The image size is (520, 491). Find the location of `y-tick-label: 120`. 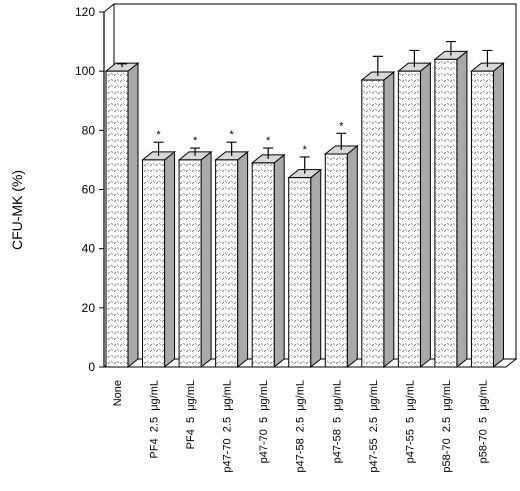

y-tick-label: 120 is located at coordinates (85, 12).